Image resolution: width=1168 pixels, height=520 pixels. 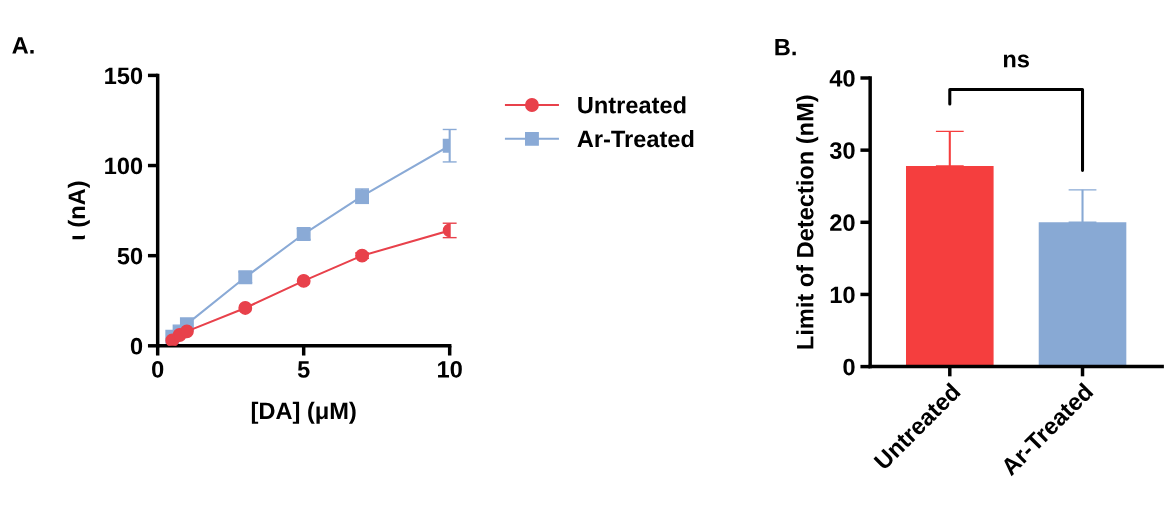 I want to click on y-tick-label: 30, so click(x=842, y=150).